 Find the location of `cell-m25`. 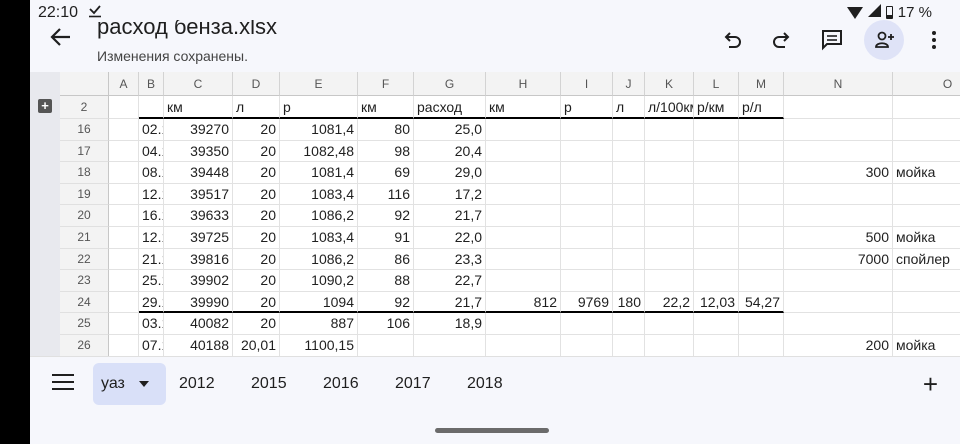

cell-m25 is located at coordinates (761, 324).